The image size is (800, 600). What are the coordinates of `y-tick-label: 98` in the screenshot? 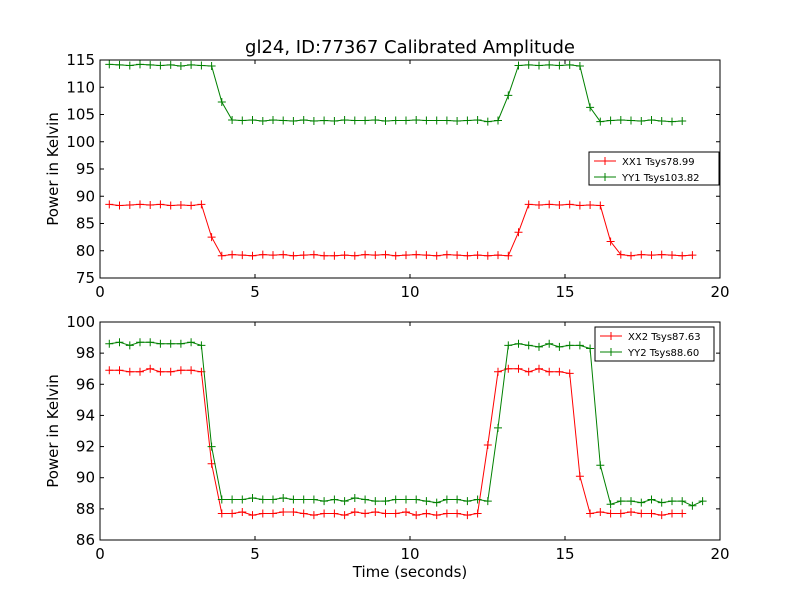 It's located at (85, 353).